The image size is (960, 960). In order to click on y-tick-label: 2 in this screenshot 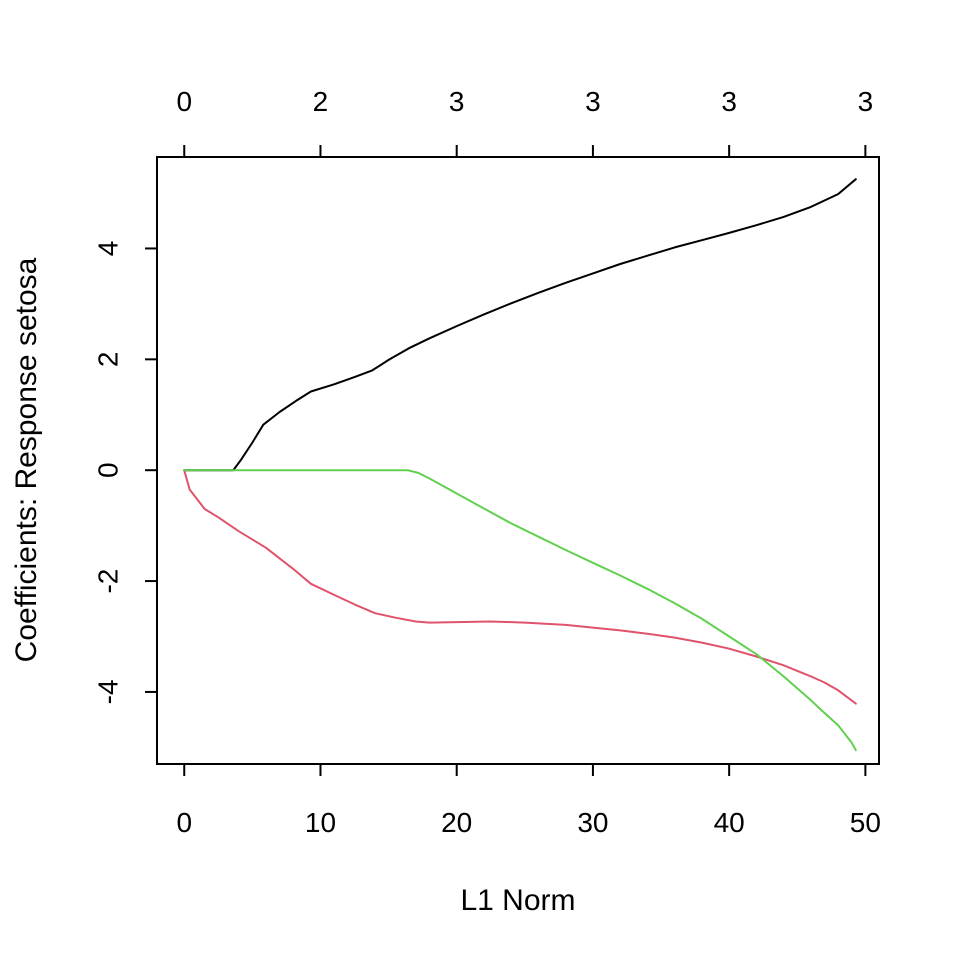, I will do `click(107, 360)`.